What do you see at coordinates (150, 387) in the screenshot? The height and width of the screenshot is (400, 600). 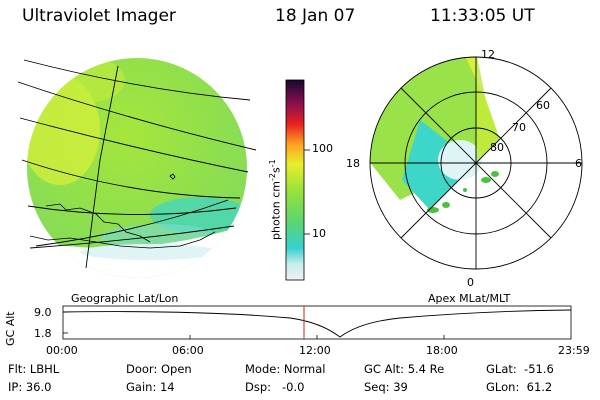 I see `gain-status: Gain: 14` at bounding box center [150, 387].